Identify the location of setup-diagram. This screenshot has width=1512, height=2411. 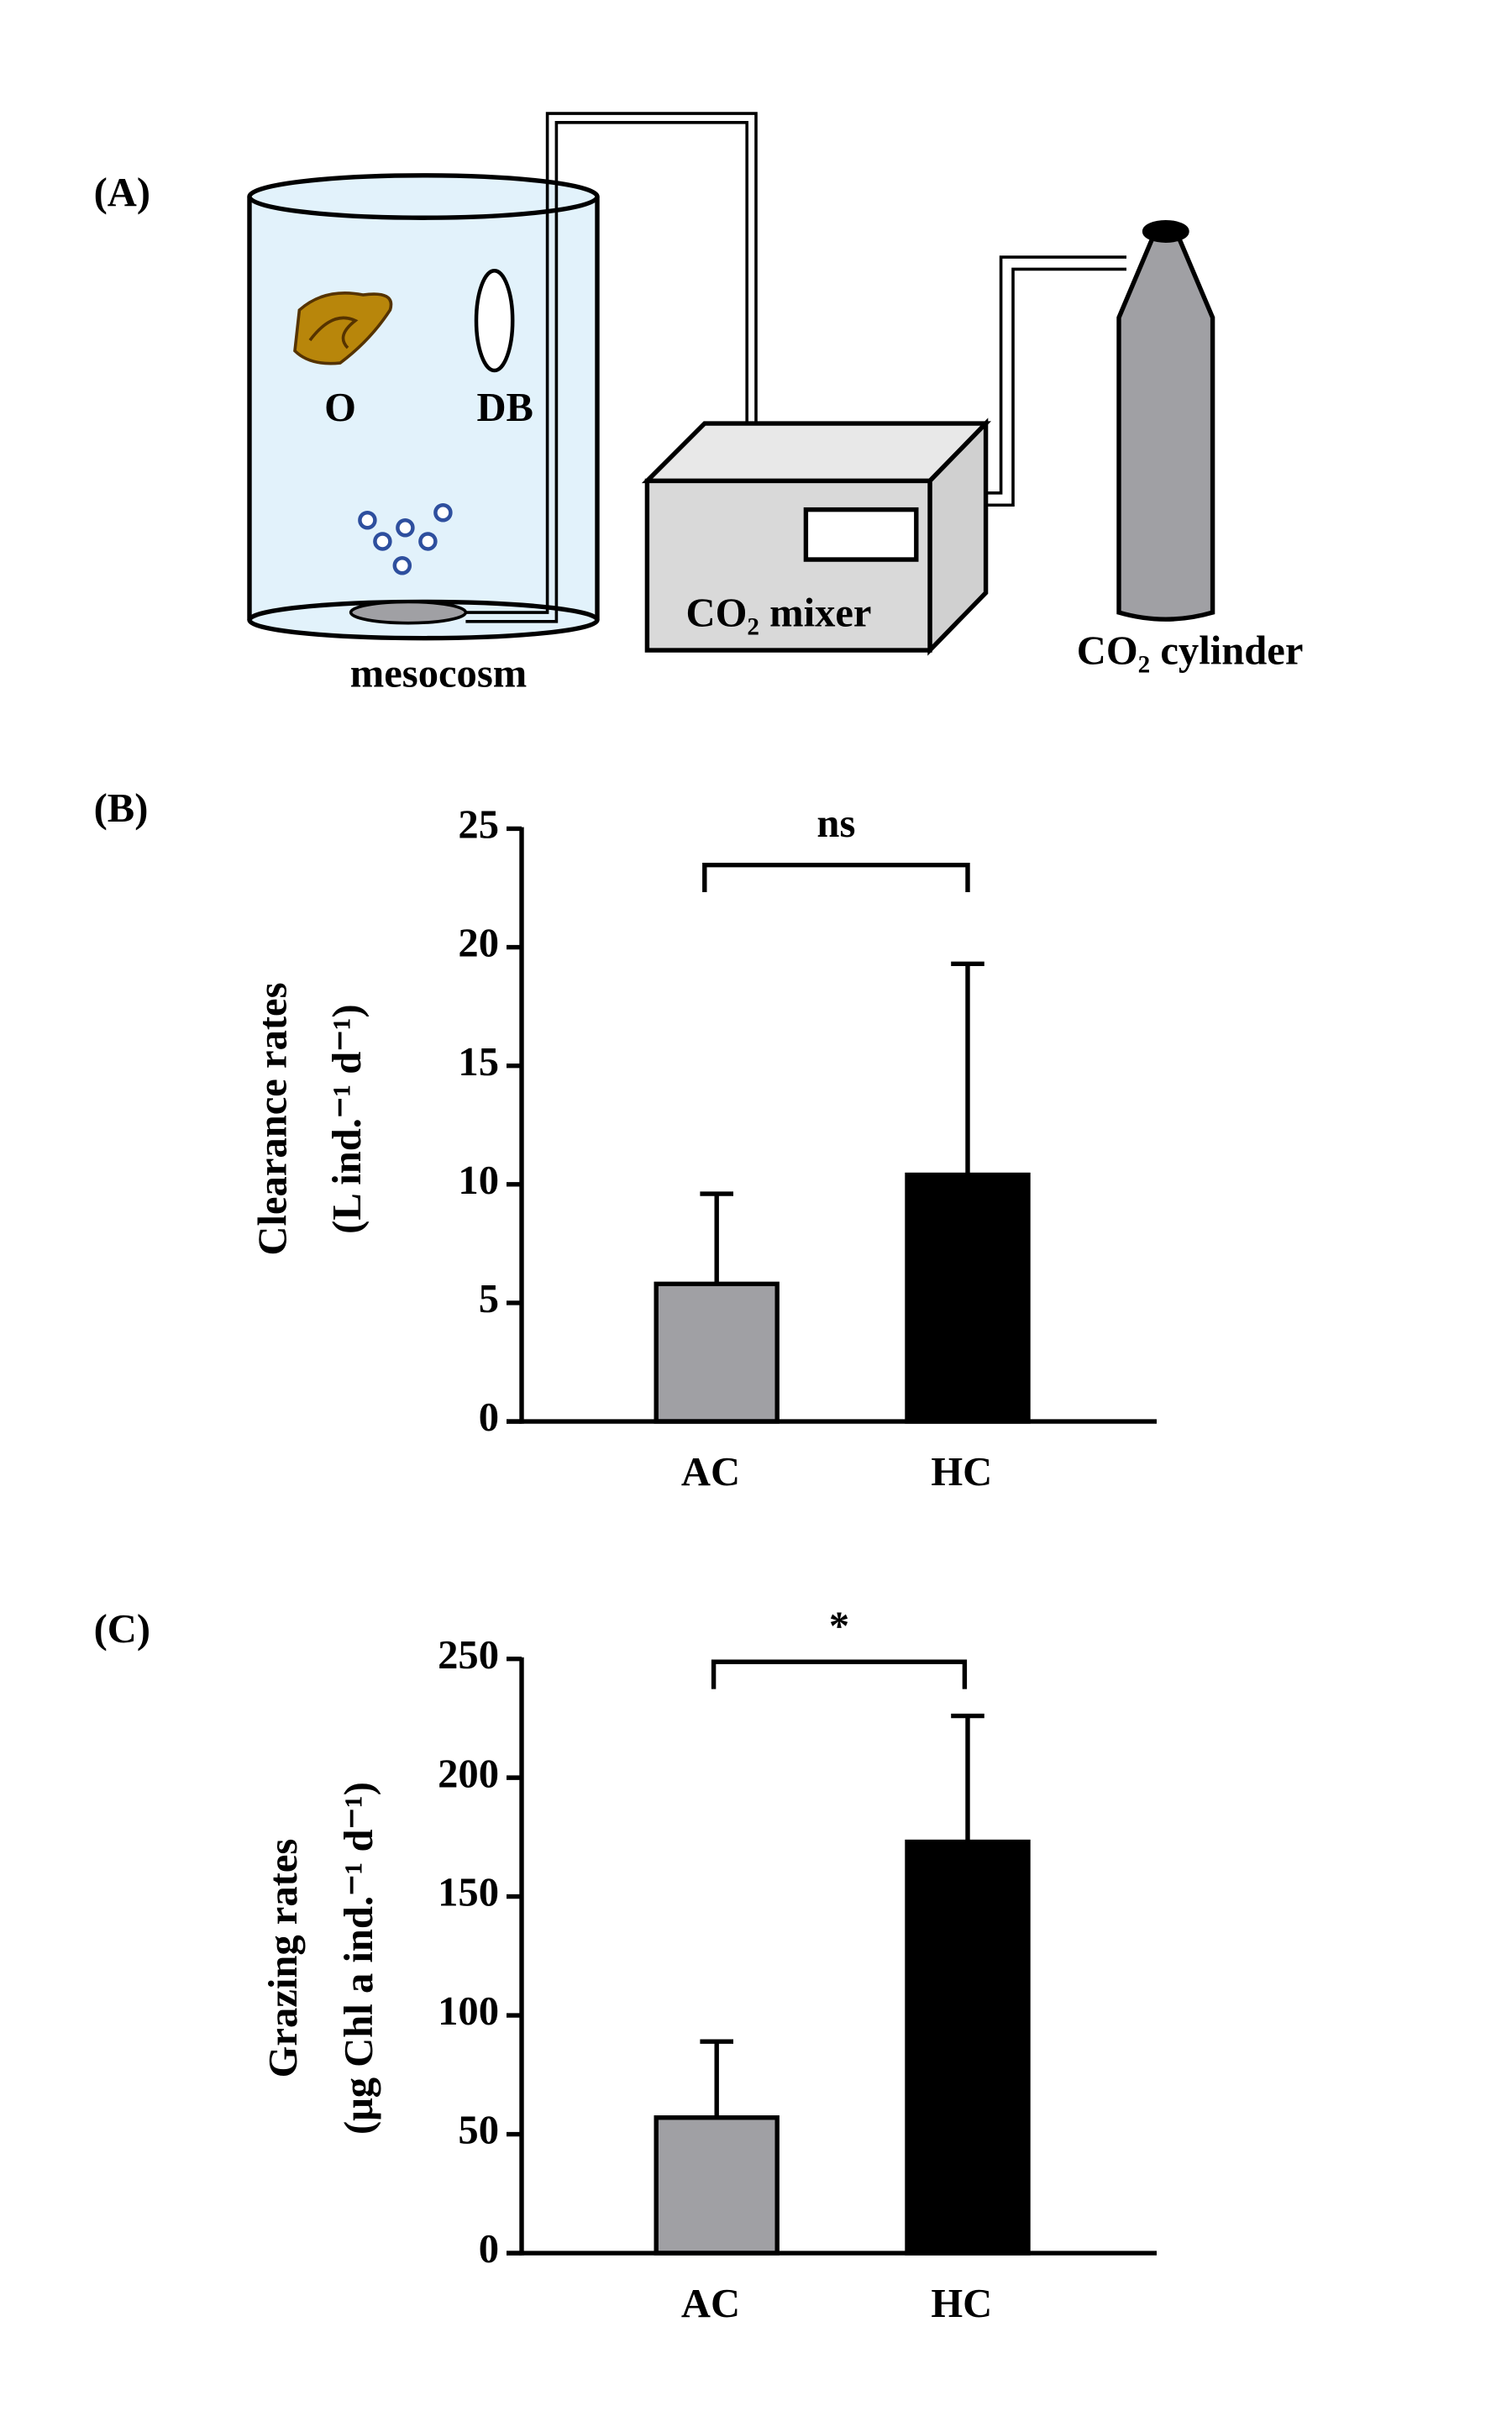
(731, 384).